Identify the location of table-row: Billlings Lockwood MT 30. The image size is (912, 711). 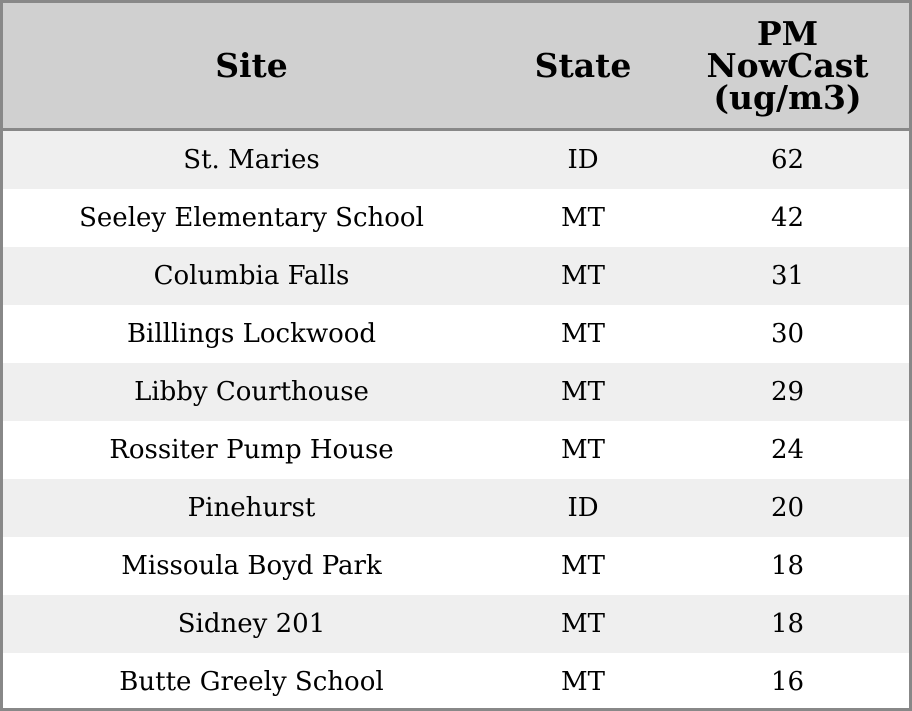
(456, 334).